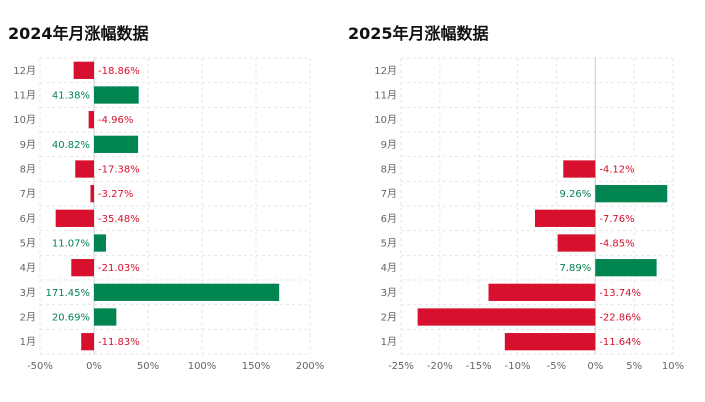 This screenshot has height=402, width=705. What do you see at coordinates (115, 194) in the screenshot?
I see `data-label: -3.27%` at bounding box center [115, 194].